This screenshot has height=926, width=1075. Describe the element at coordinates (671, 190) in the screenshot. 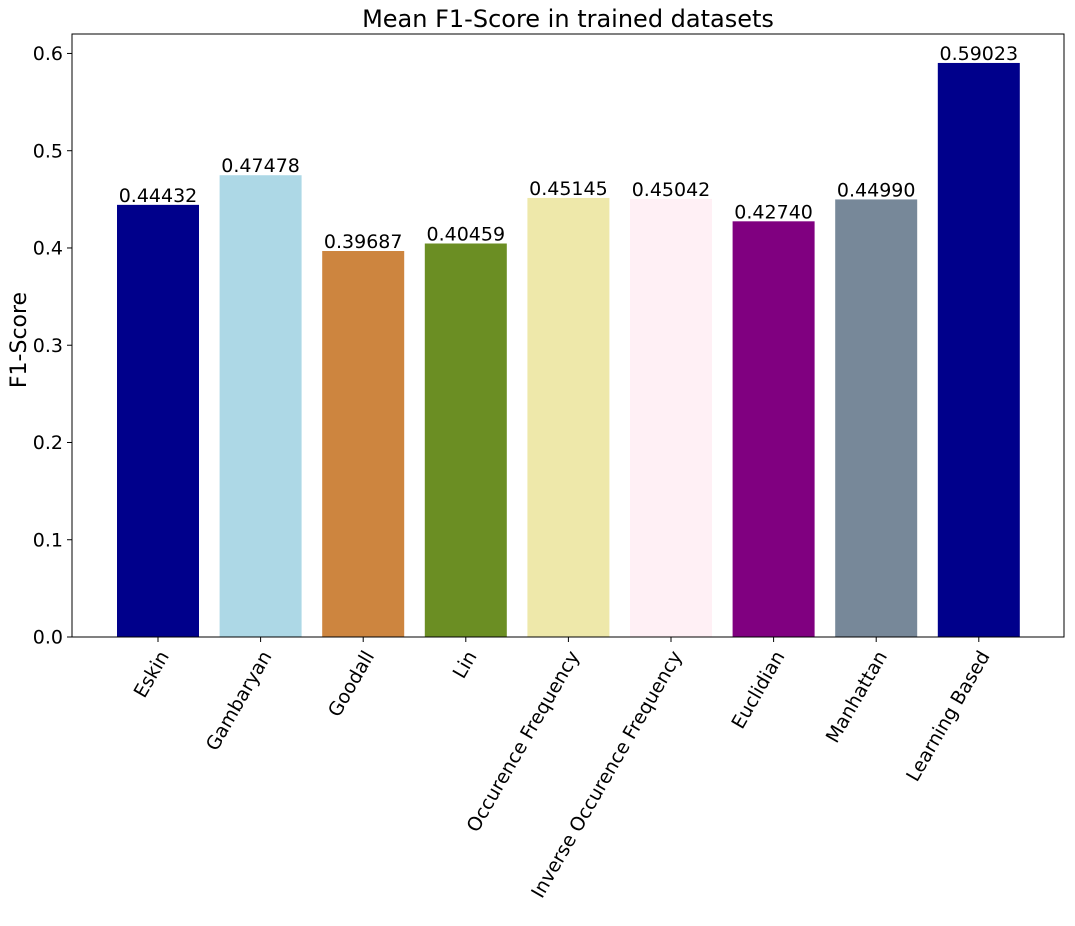

I see `bar-value-label-5: 0.45042` at that location.